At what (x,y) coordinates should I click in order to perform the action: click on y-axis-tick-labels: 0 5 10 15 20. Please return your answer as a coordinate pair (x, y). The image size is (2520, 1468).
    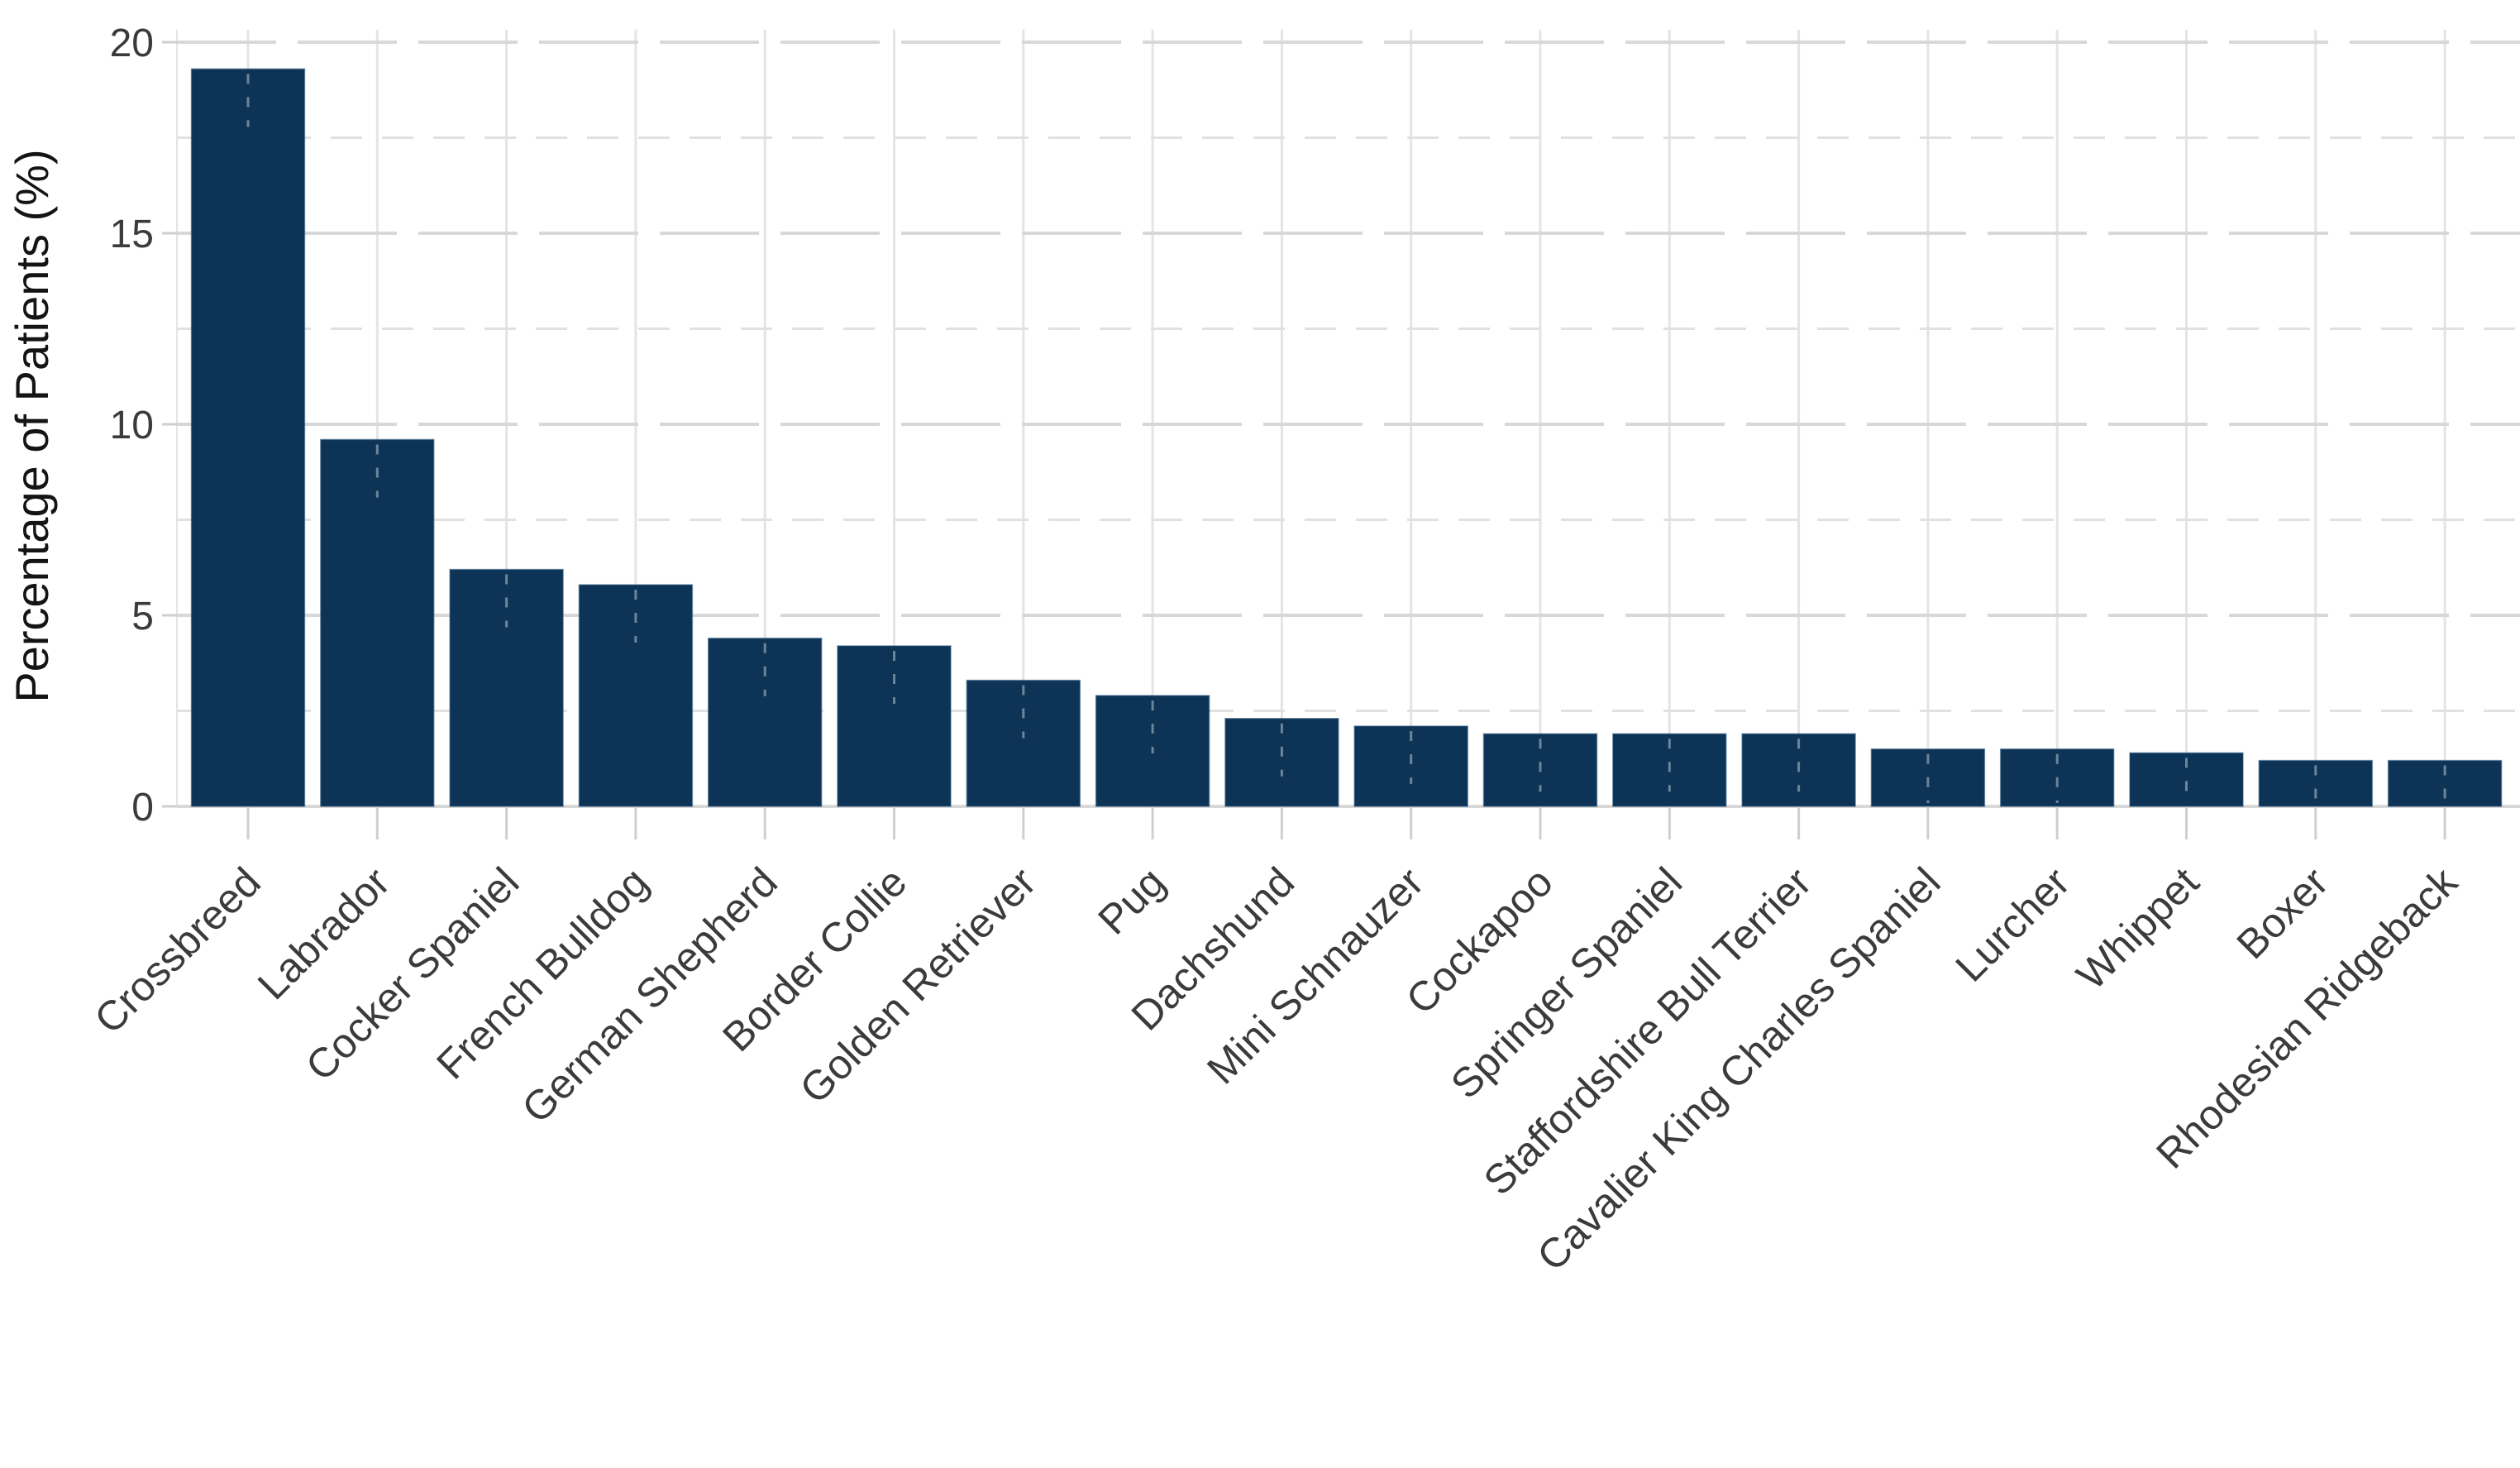
    Looking at the image, I should click on (132, 426).